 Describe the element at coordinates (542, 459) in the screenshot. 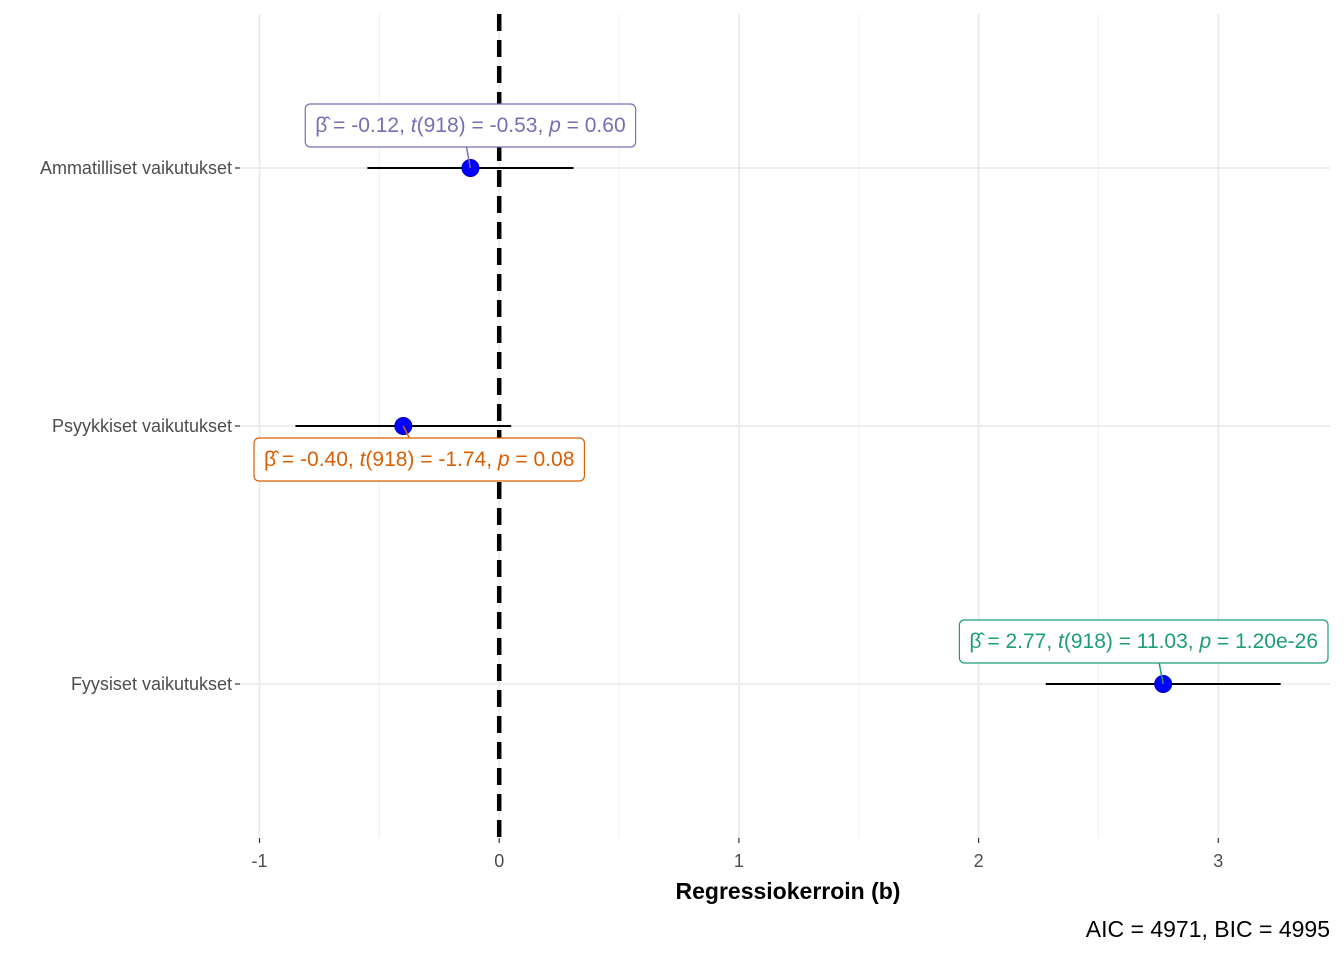

I see `annotation-segment: = 0.08` at that location.